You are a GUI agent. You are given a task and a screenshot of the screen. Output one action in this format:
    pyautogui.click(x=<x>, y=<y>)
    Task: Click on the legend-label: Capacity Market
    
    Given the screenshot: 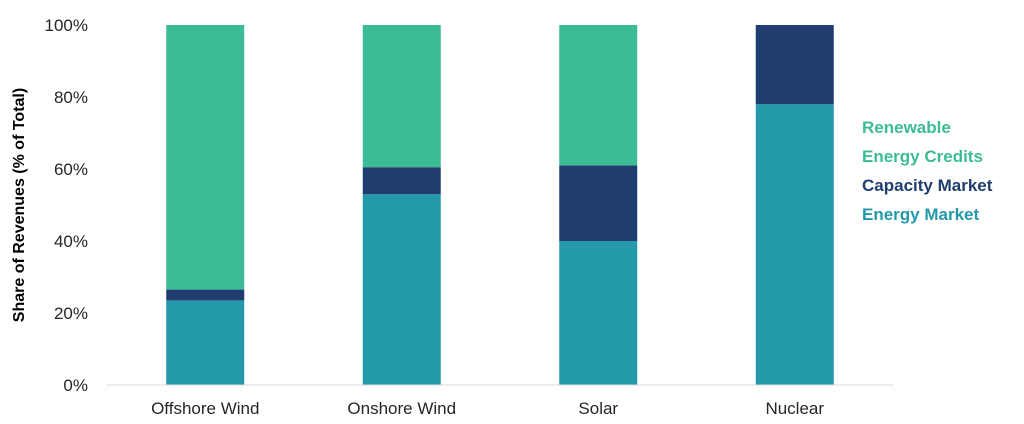 What is the action you would take?
    pyautogui.click(x=927, y=185)
    